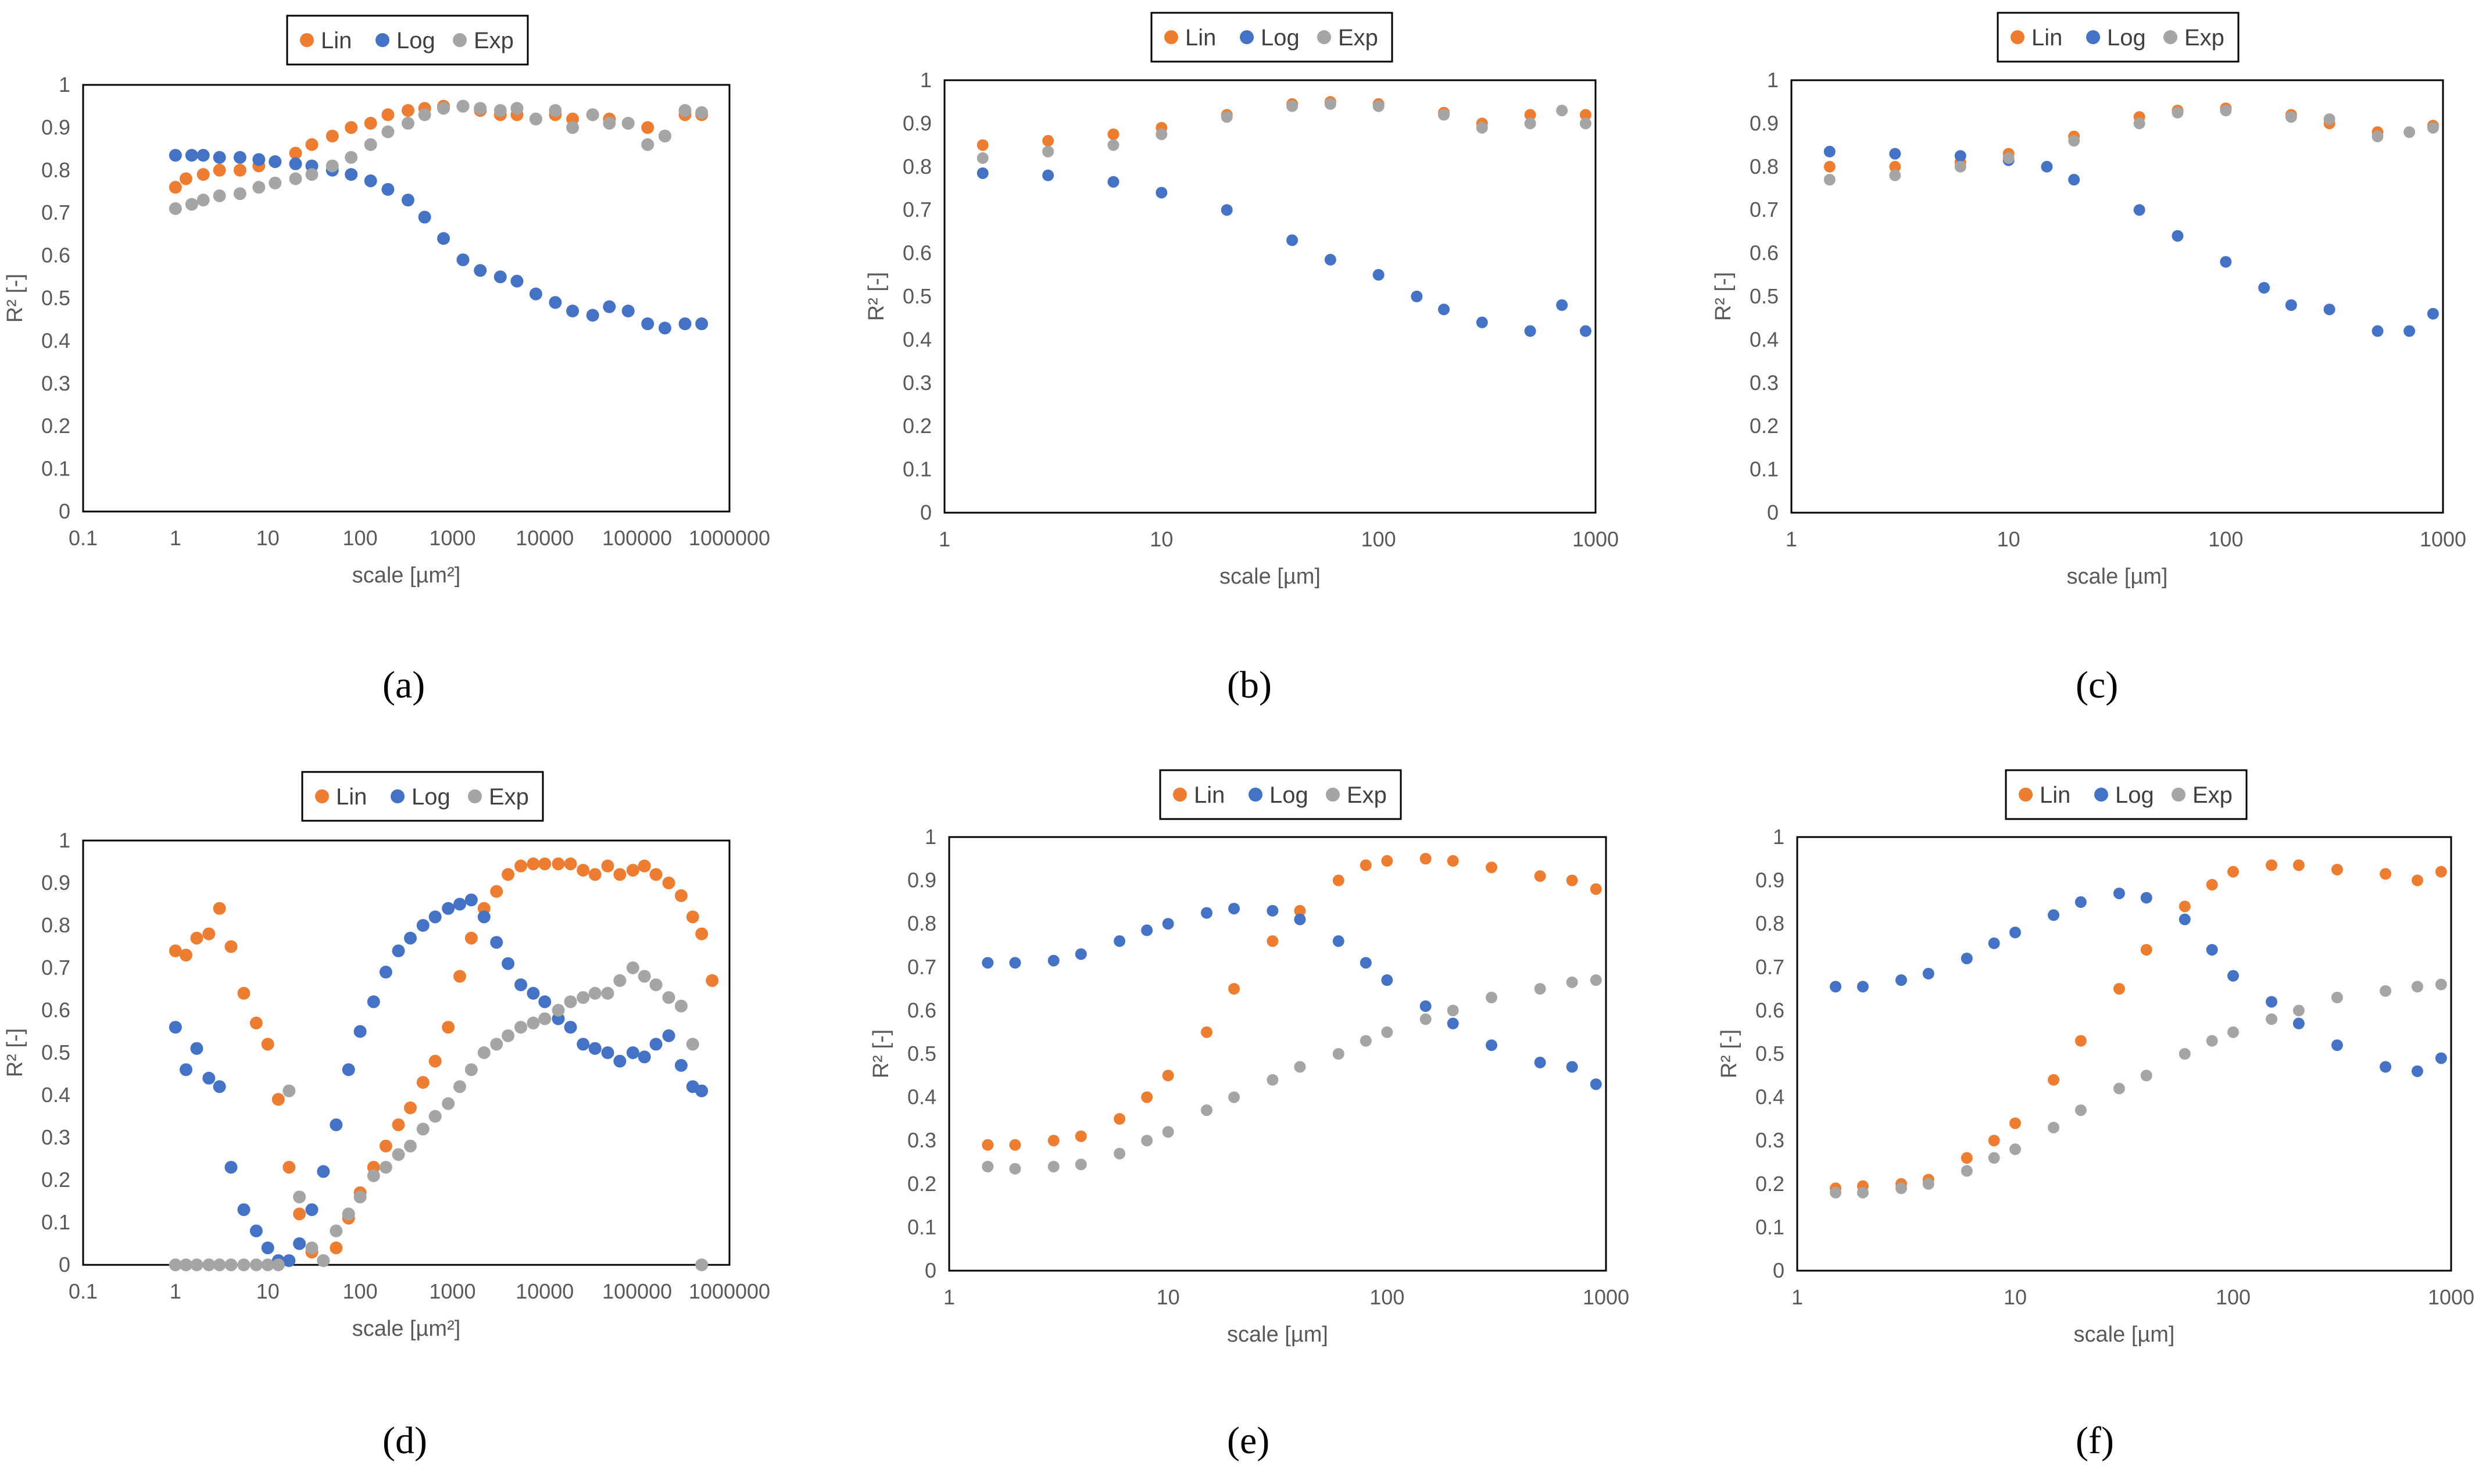 This screenshot has height=1484, width=2486. Describe the element at coordinates (2095, 1441) in the screenshot. I see `panel-label: (f)` at that location.